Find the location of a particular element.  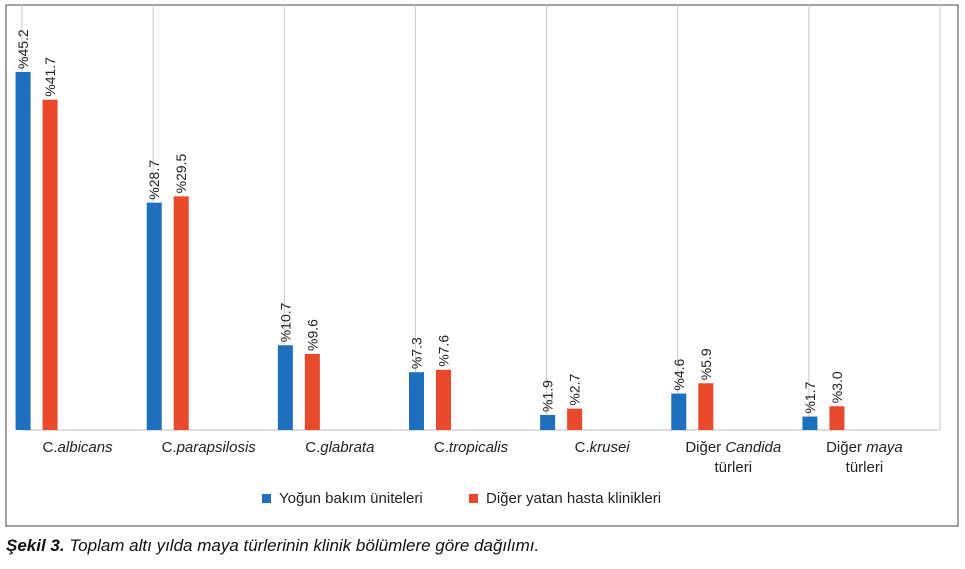

data-label: %7.6 is located at coordinates (444, 351).